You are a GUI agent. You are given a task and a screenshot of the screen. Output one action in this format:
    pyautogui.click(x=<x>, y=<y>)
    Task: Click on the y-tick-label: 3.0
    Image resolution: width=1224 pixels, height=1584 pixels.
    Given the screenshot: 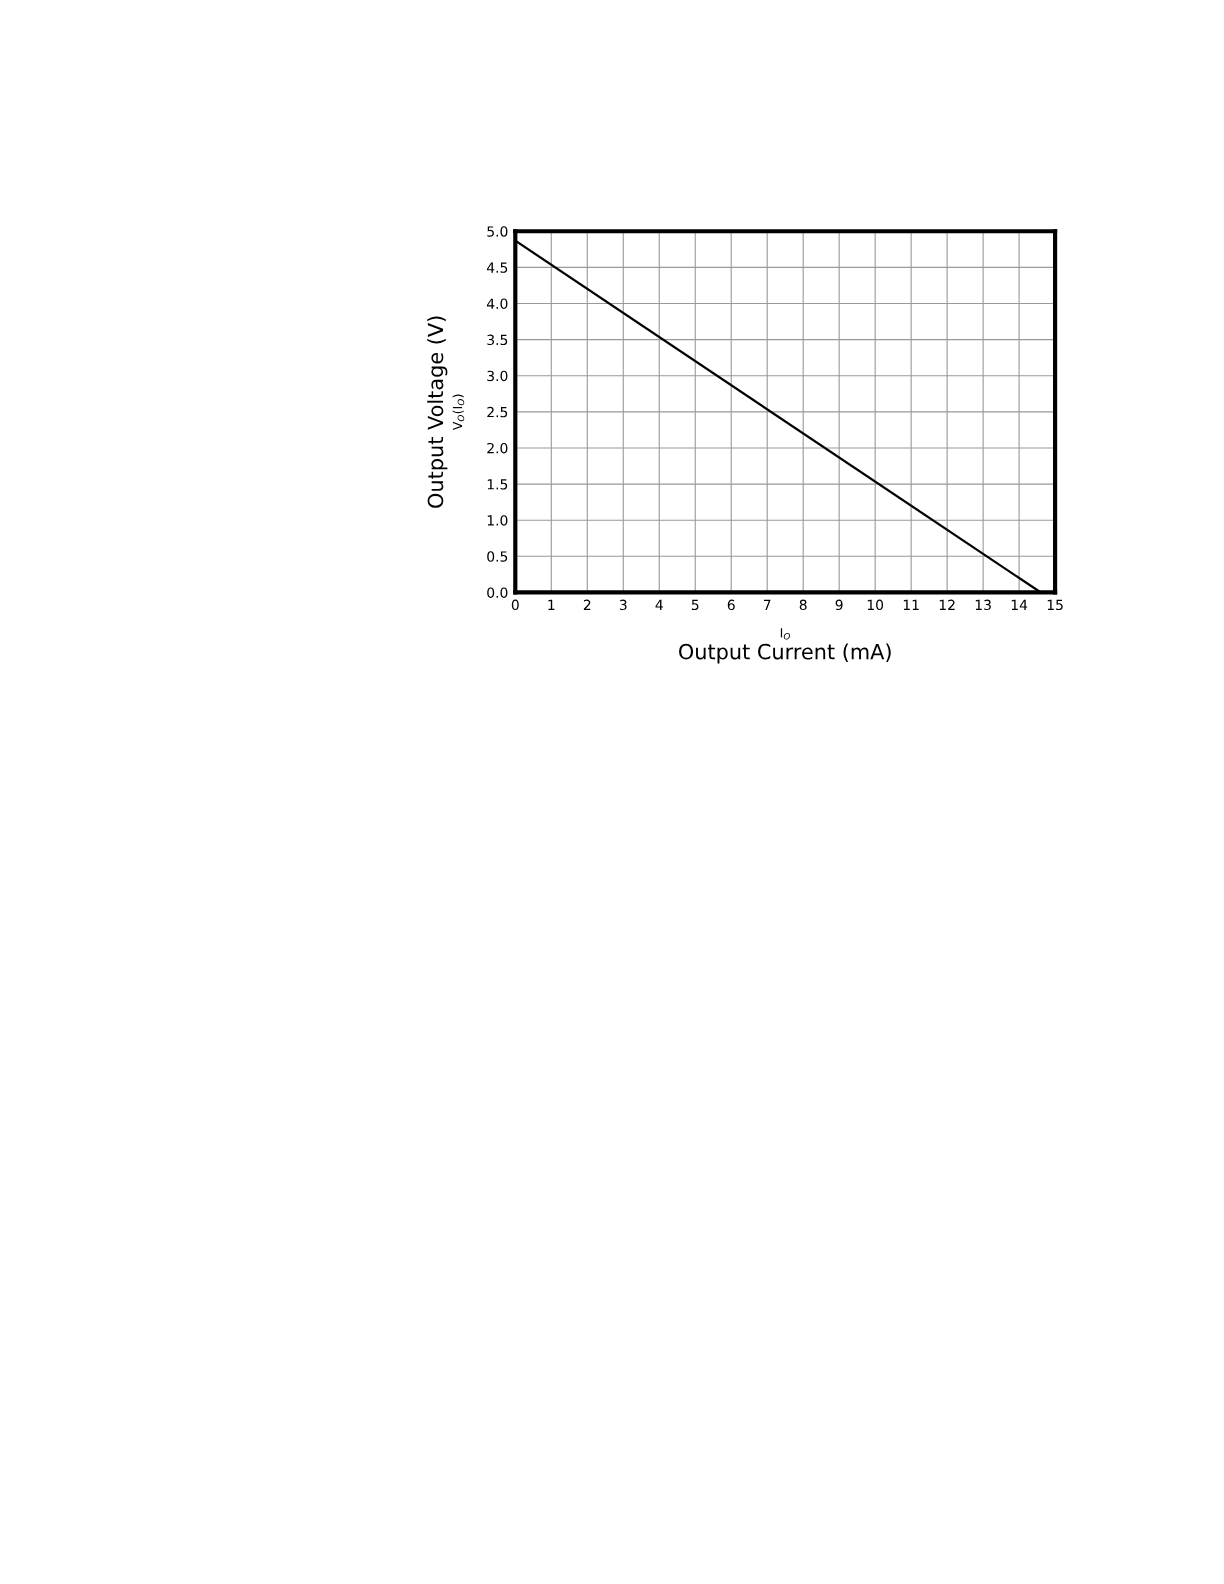 What is the action you would take?
    pyautogui.click(x=497, y=376)
    